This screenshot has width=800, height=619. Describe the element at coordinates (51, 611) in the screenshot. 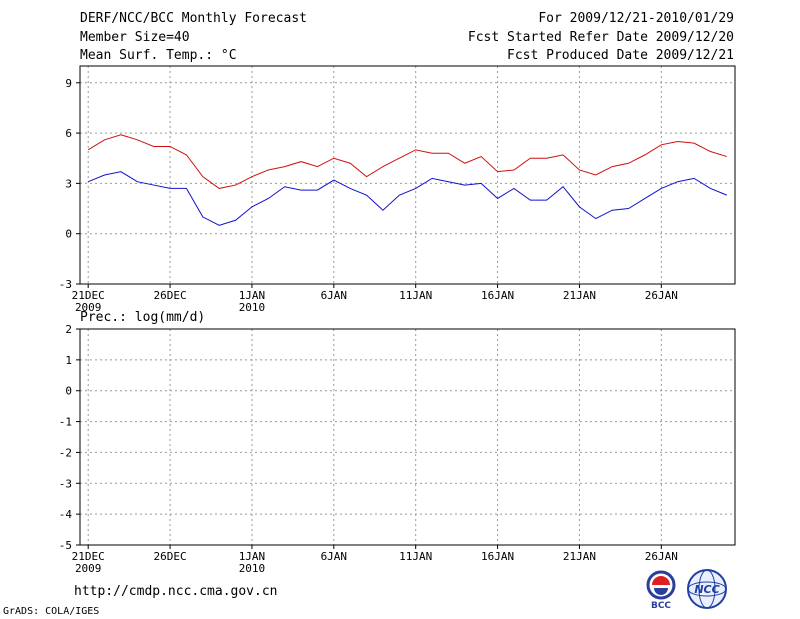

I see `grads-credit: GrADS: COLA/IGES` at that location.